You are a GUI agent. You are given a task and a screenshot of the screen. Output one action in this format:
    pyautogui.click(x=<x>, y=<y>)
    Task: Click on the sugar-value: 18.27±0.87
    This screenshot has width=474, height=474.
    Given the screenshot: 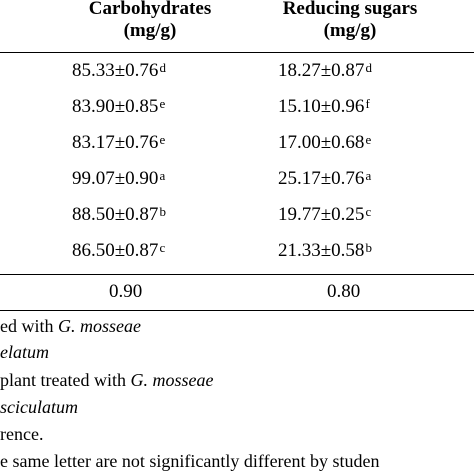 What is the action you would take?
    pyautogui.click(x=321, y=70)
    